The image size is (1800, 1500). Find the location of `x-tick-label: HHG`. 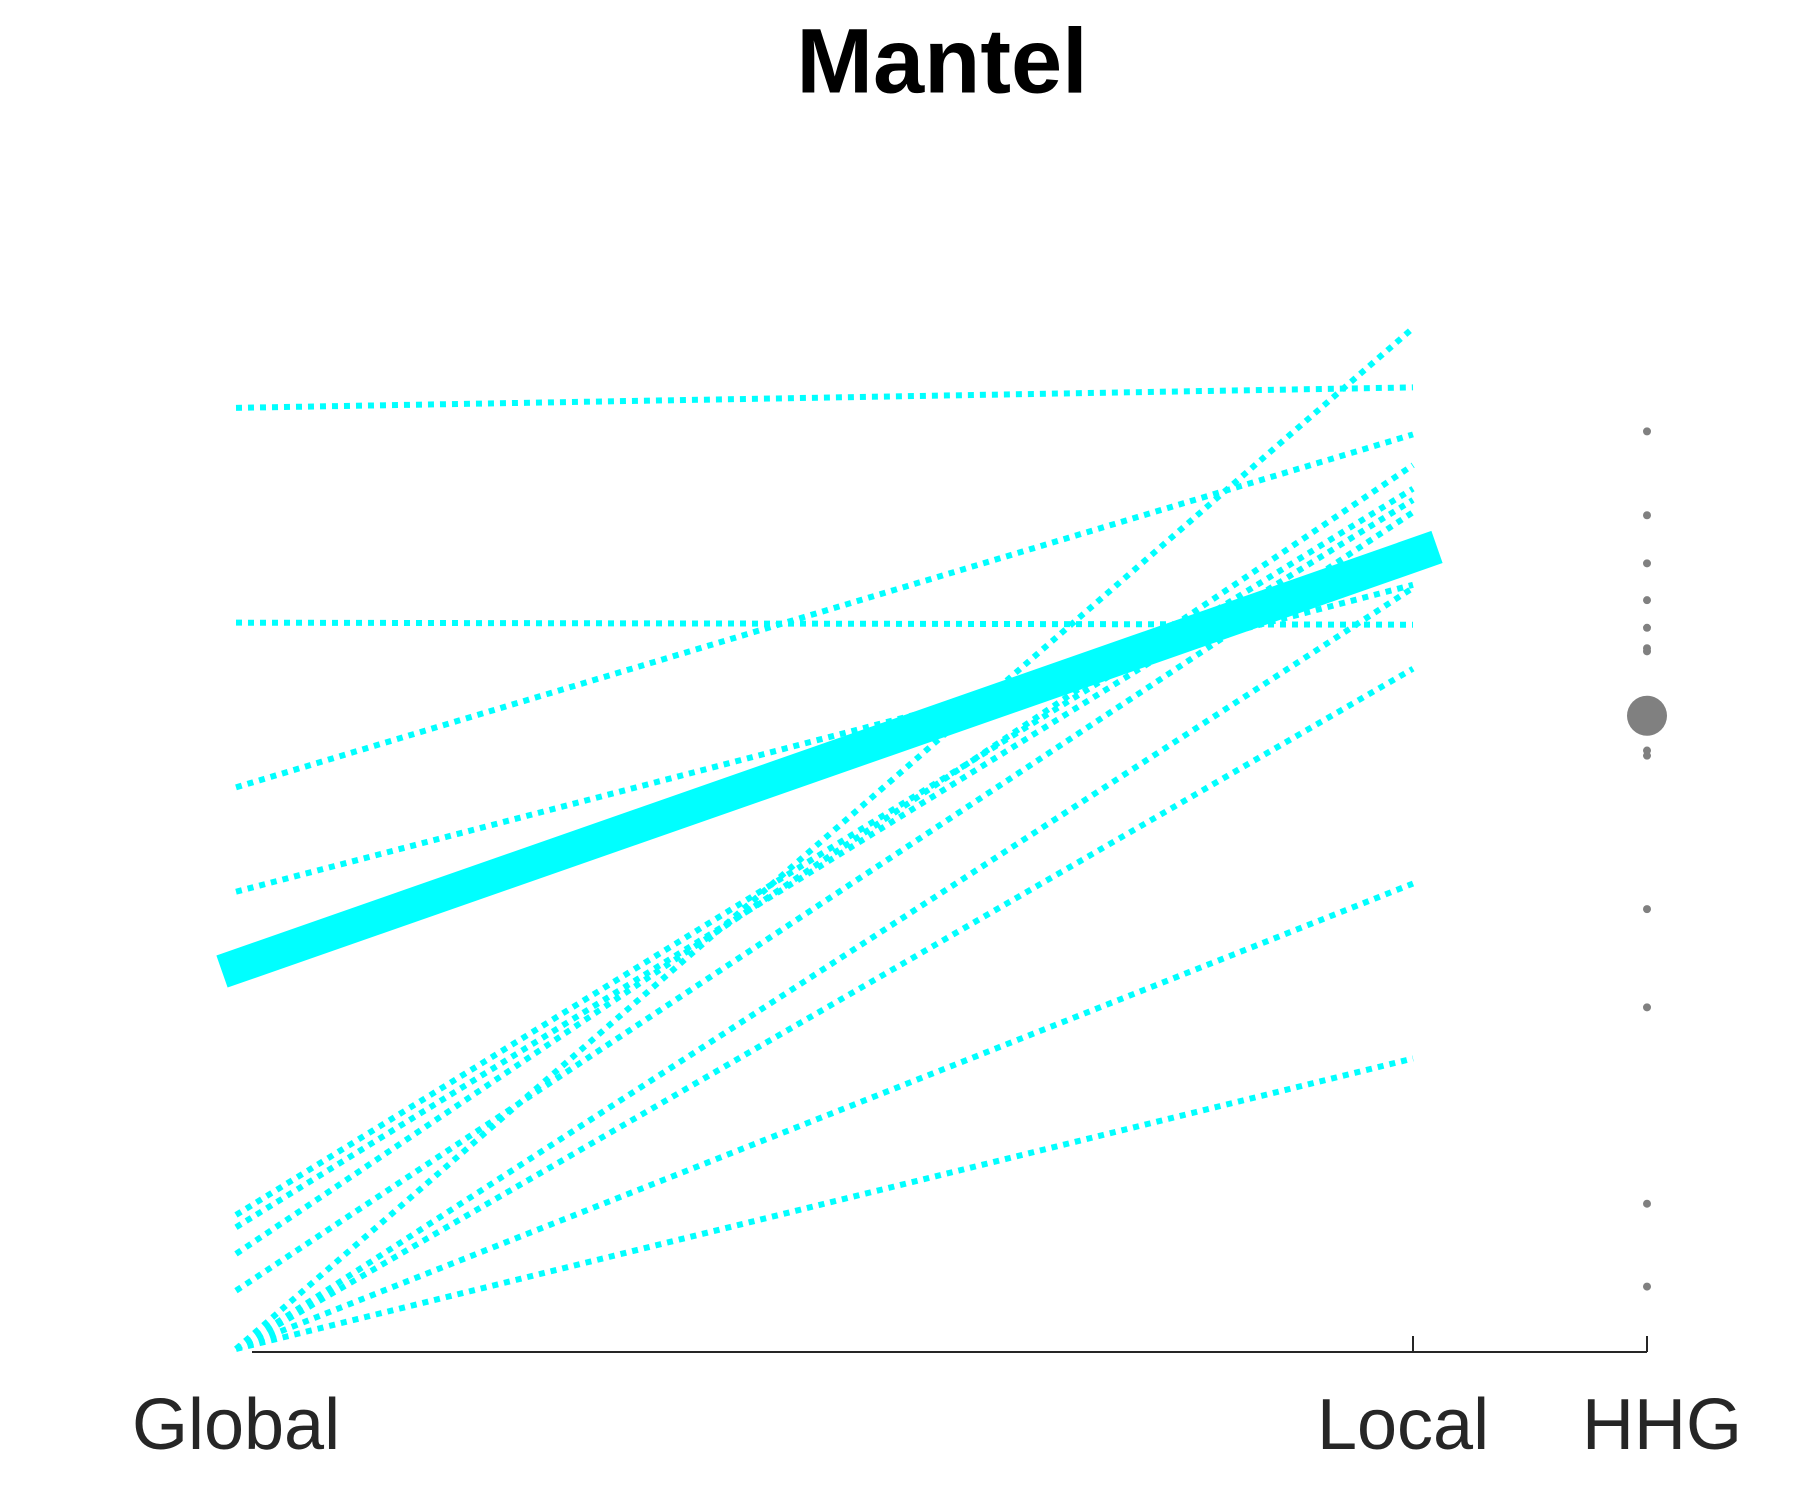

x-tick-label: HHG is located at coordinates (1662, 1425).